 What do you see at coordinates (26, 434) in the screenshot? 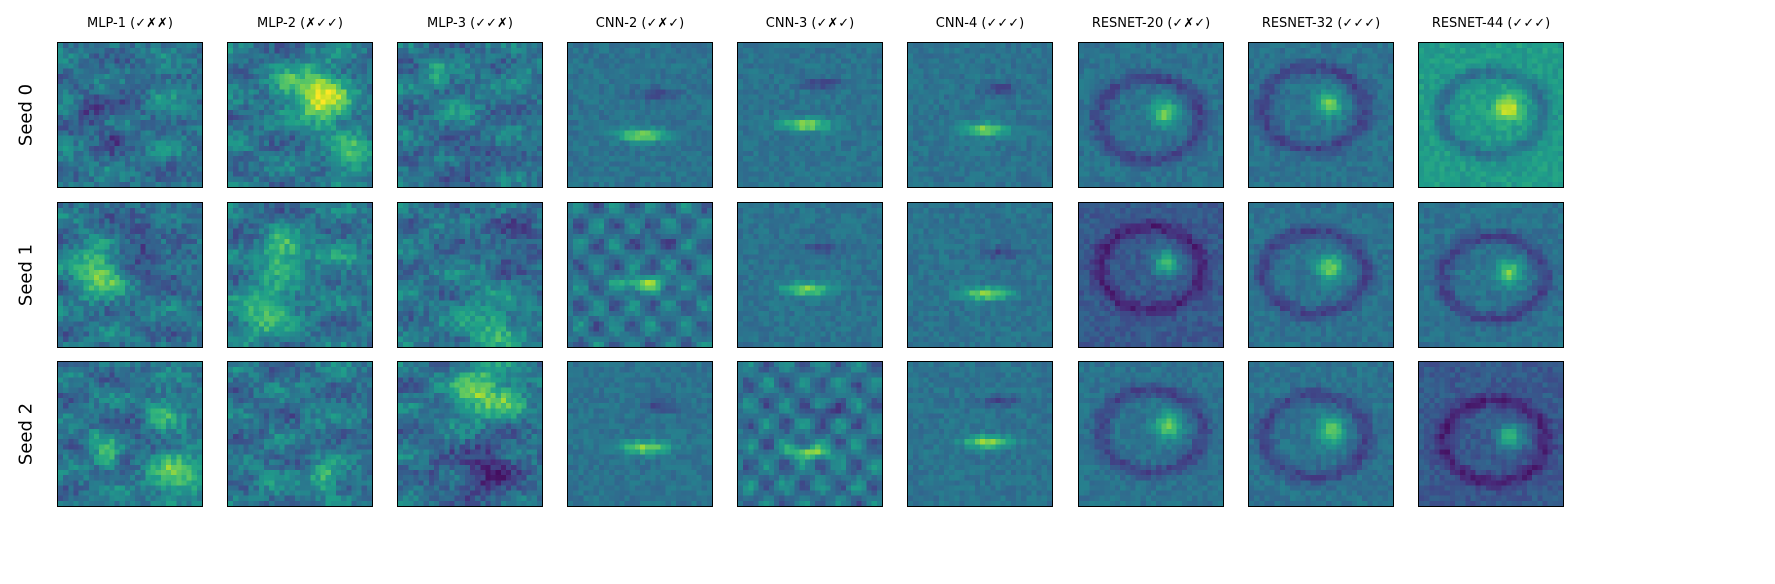
I see `row-label: Seed 2` at bounding box center [26, 434].